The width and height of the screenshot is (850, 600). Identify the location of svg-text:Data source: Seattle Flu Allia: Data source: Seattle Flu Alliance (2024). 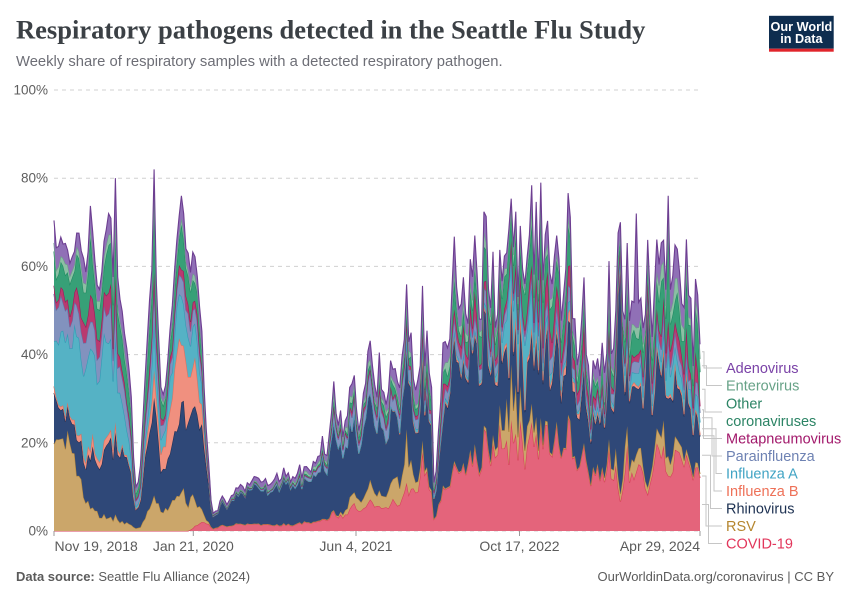
(133, 576).